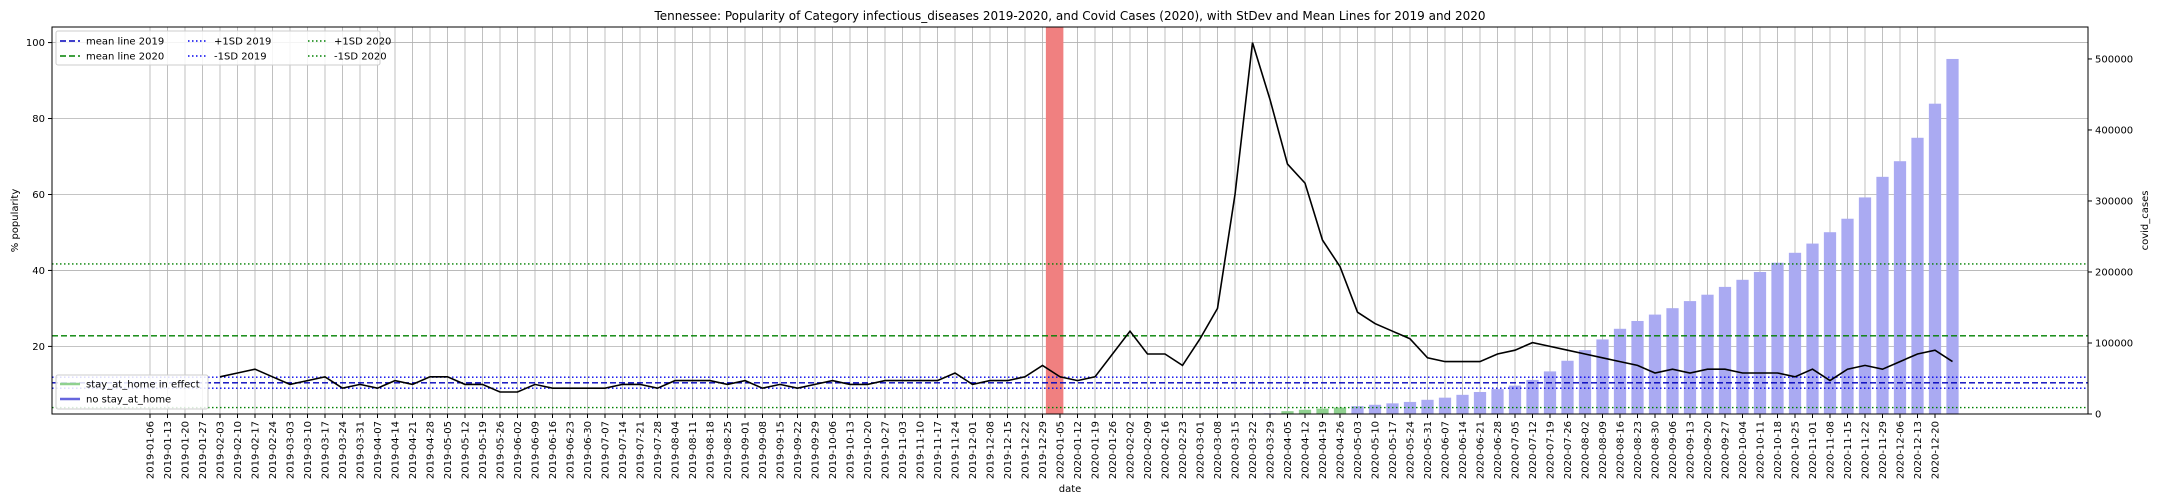  Describe the element at coordinates (1533, 450) in the screenshot. I see `x-tick-label: 2020-07-12` at that location.